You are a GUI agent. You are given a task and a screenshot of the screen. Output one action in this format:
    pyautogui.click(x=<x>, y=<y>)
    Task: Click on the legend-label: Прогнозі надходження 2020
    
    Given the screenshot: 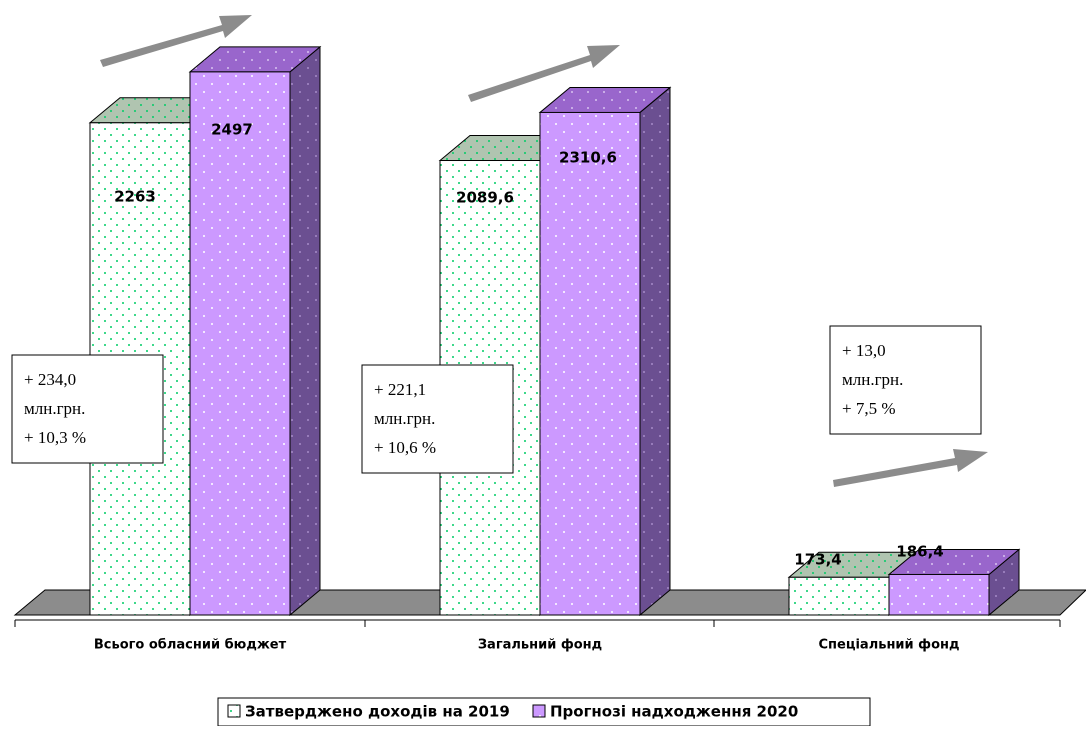 What is the action you would take?
    pyautogui.click(x=674, y=712)
    